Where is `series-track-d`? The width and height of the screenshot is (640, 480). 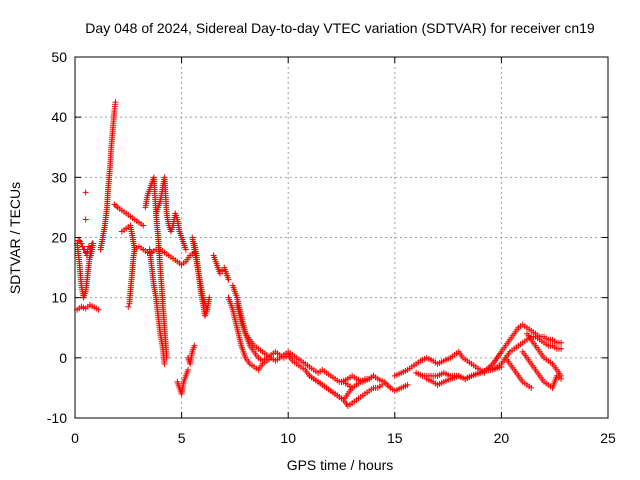 series-track-d is located at coordinates (108, 176).